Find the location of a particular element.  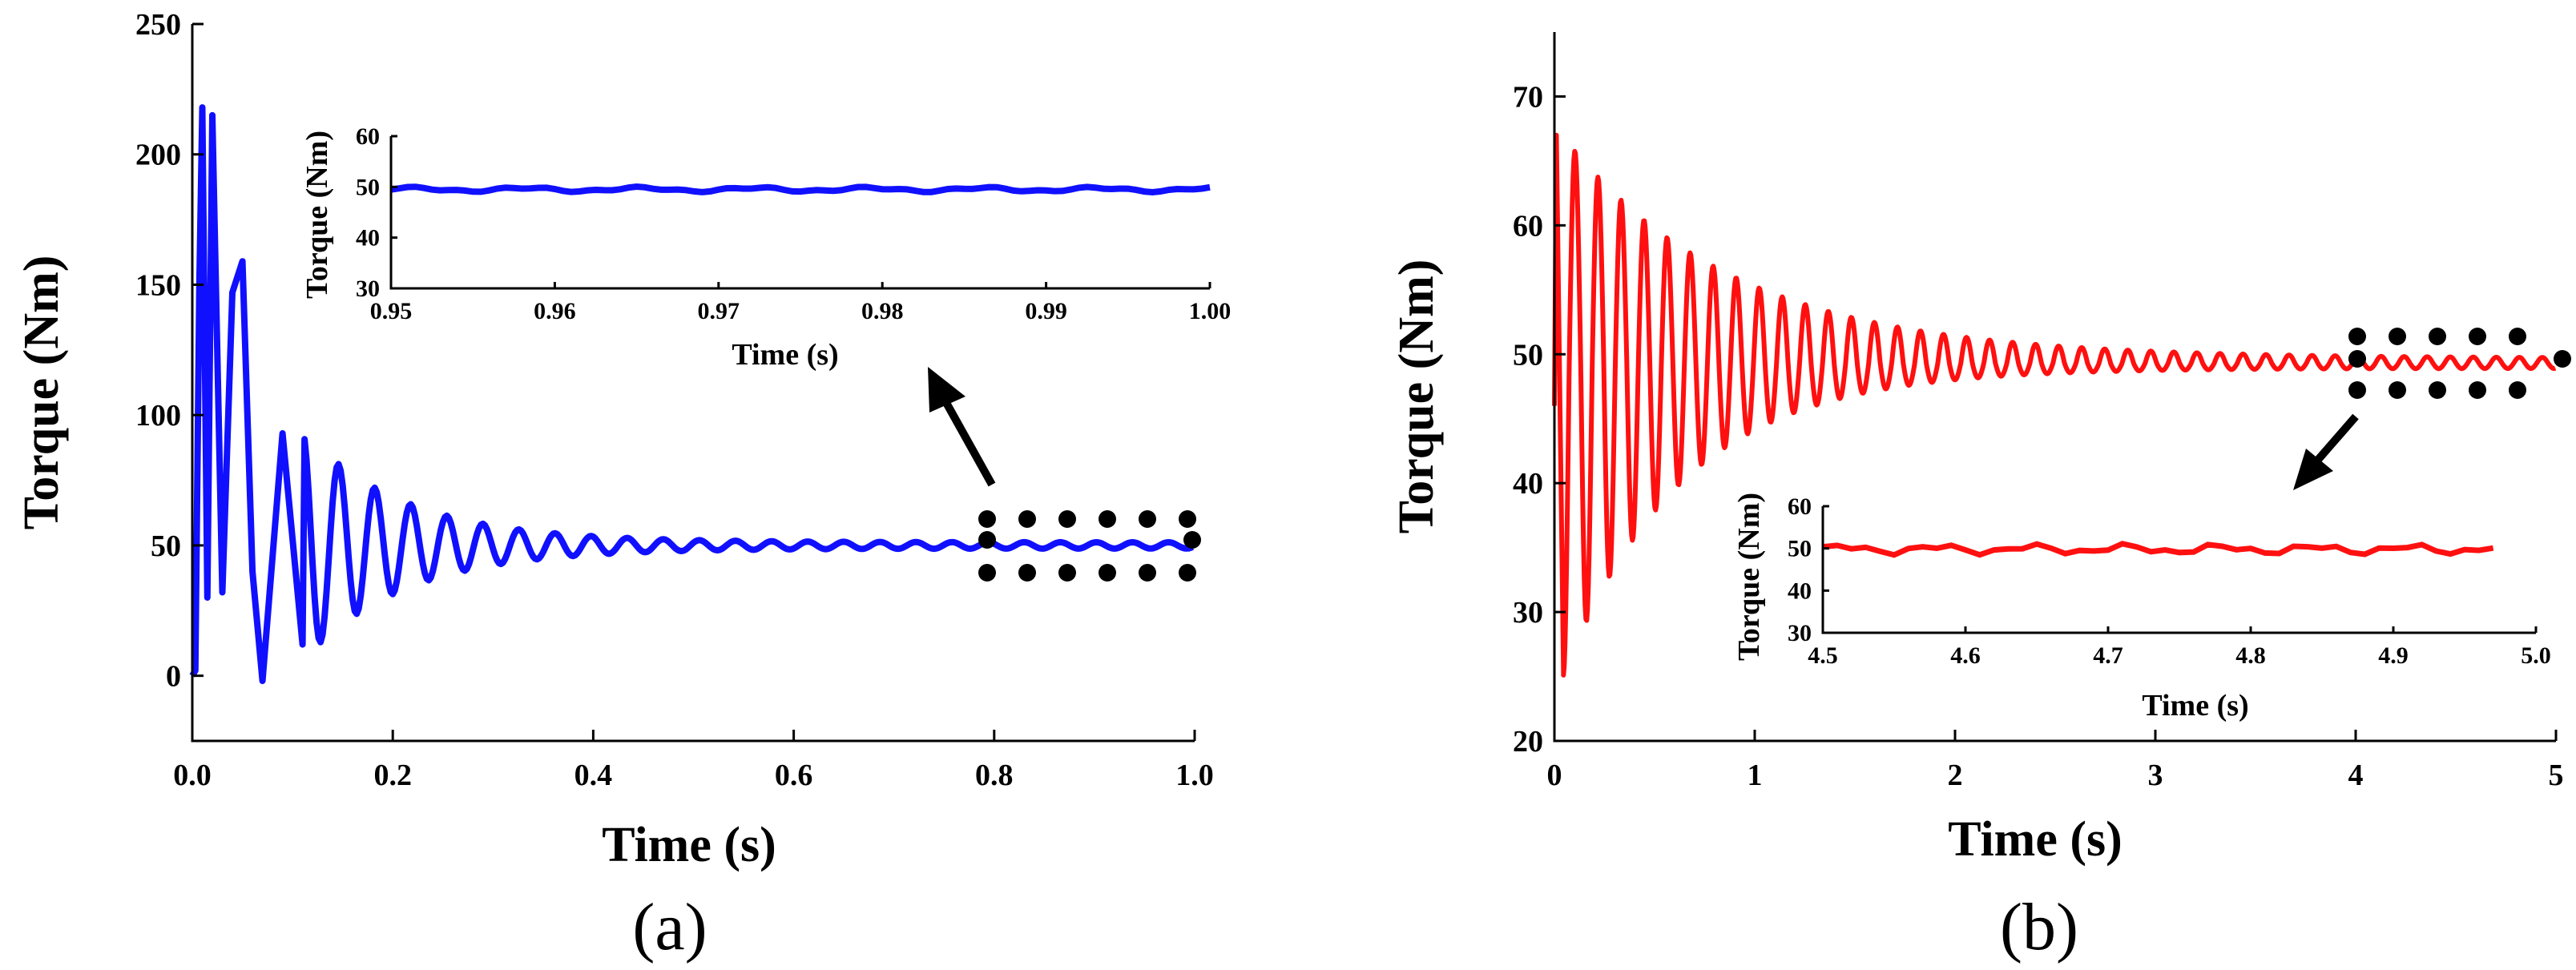

b-x-tick-label: 1 is located at coordinates (1755, 776).